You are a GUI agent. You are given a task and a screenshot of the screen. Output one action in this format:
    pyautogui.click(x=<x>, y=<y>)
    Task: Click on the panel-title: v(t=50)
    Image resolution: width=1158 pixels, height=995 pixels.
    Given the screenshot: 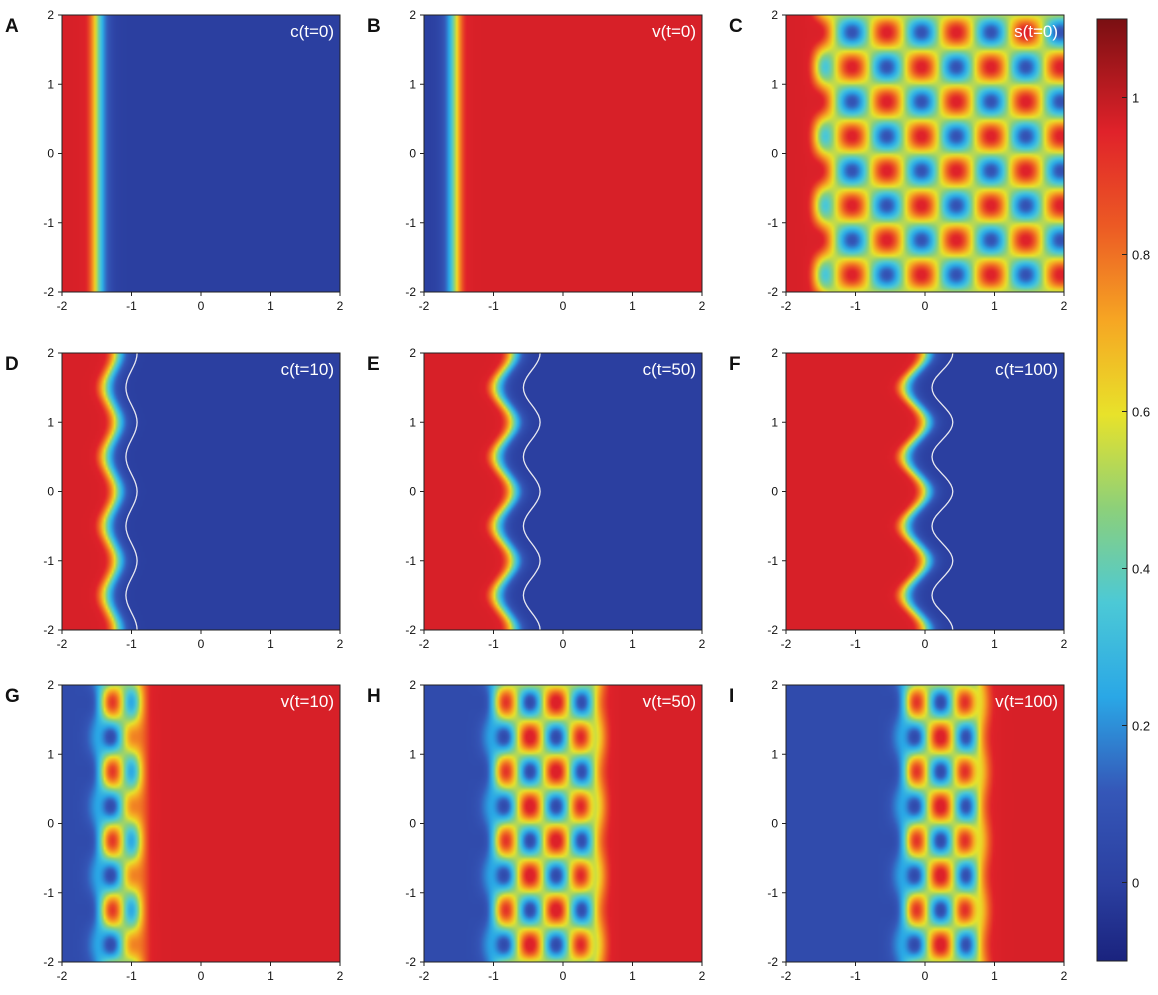 What is the action you would take?
    pyautogui.click(x=669, y=701)
    